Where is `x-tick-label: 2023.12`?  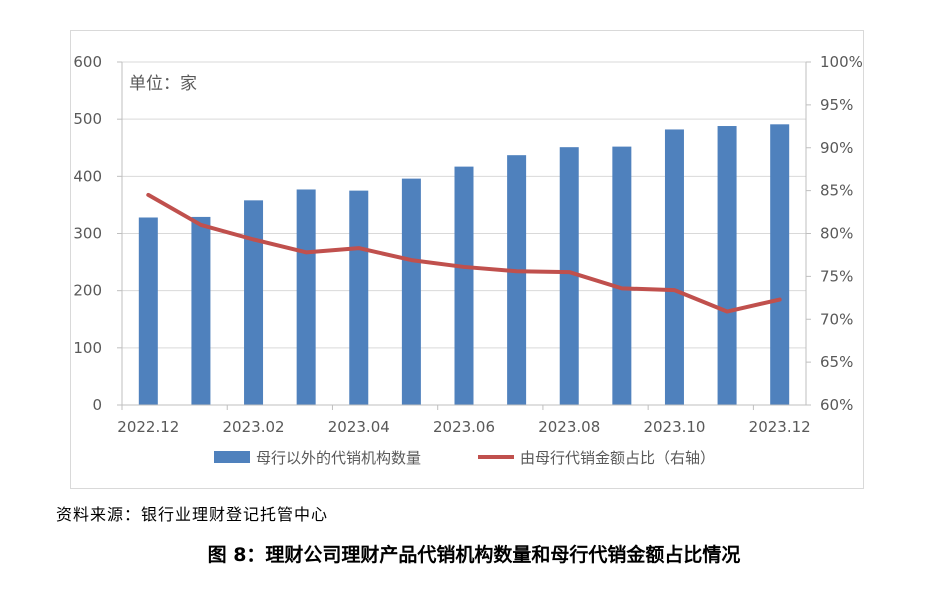
x-tick-label: 2023.12 is located at coordinates (780, 427).